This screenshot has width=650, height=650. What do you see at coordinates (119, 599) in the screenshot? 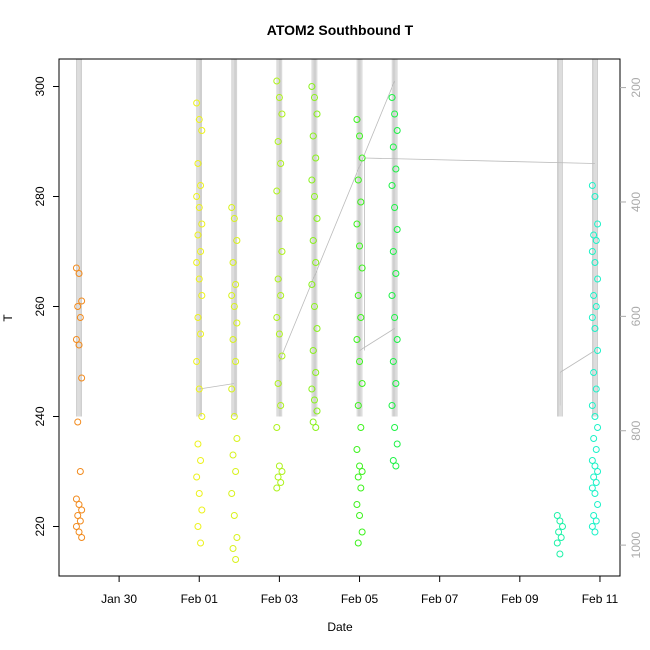
I see `x-tick-label: Jan 30` at bounding box center [119, 599].